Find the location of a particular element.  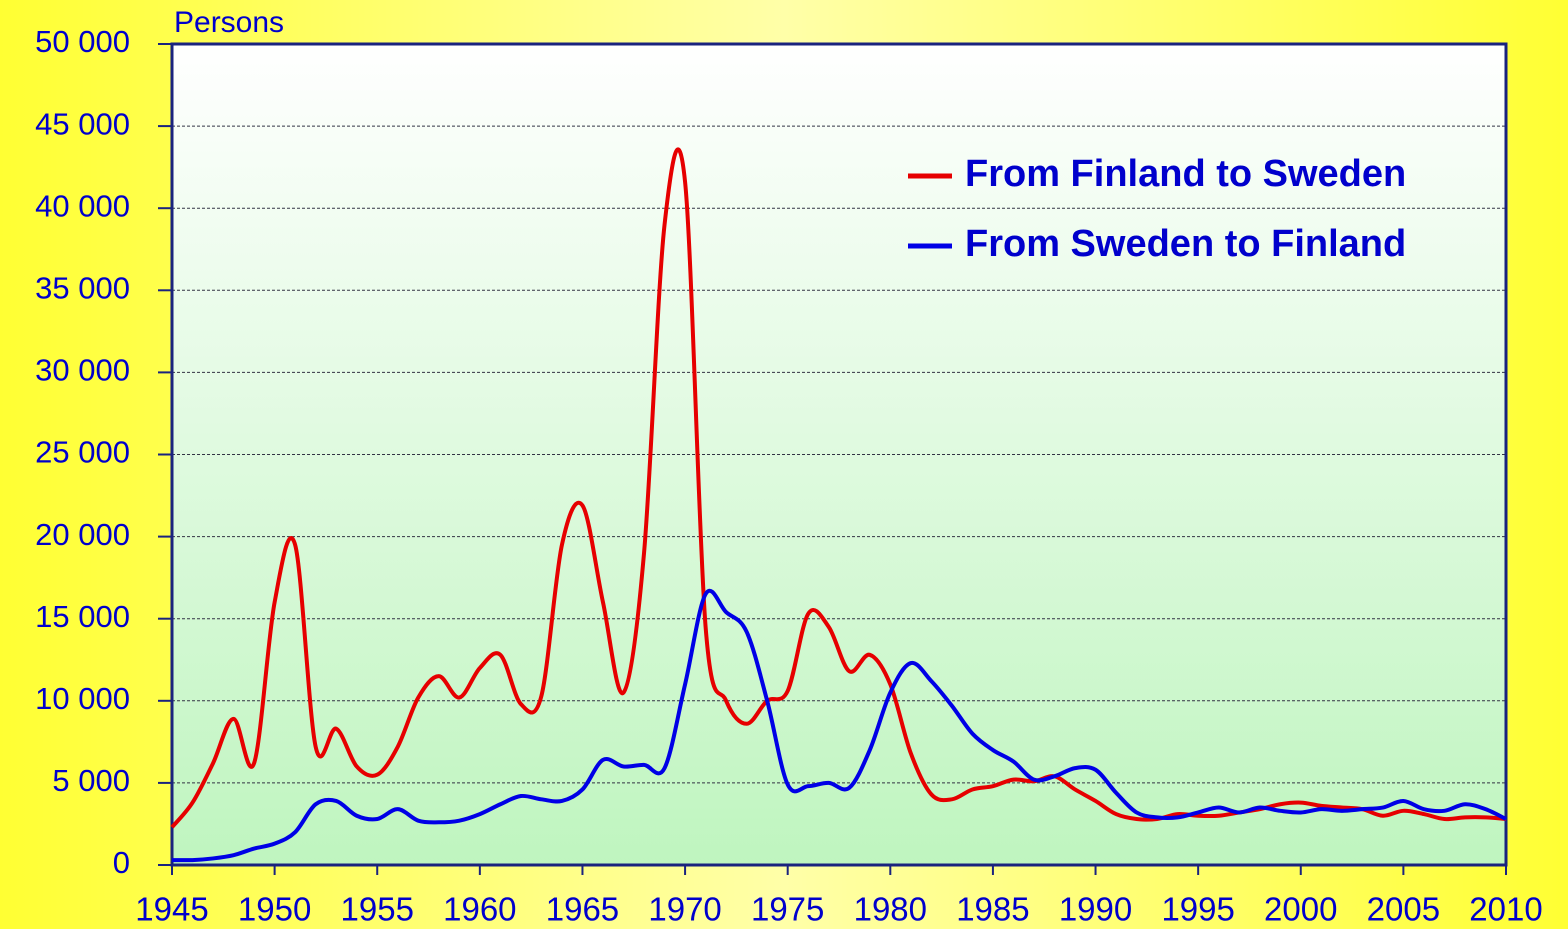

x-tick-label: 1980 is located at coordinates (890, 909).